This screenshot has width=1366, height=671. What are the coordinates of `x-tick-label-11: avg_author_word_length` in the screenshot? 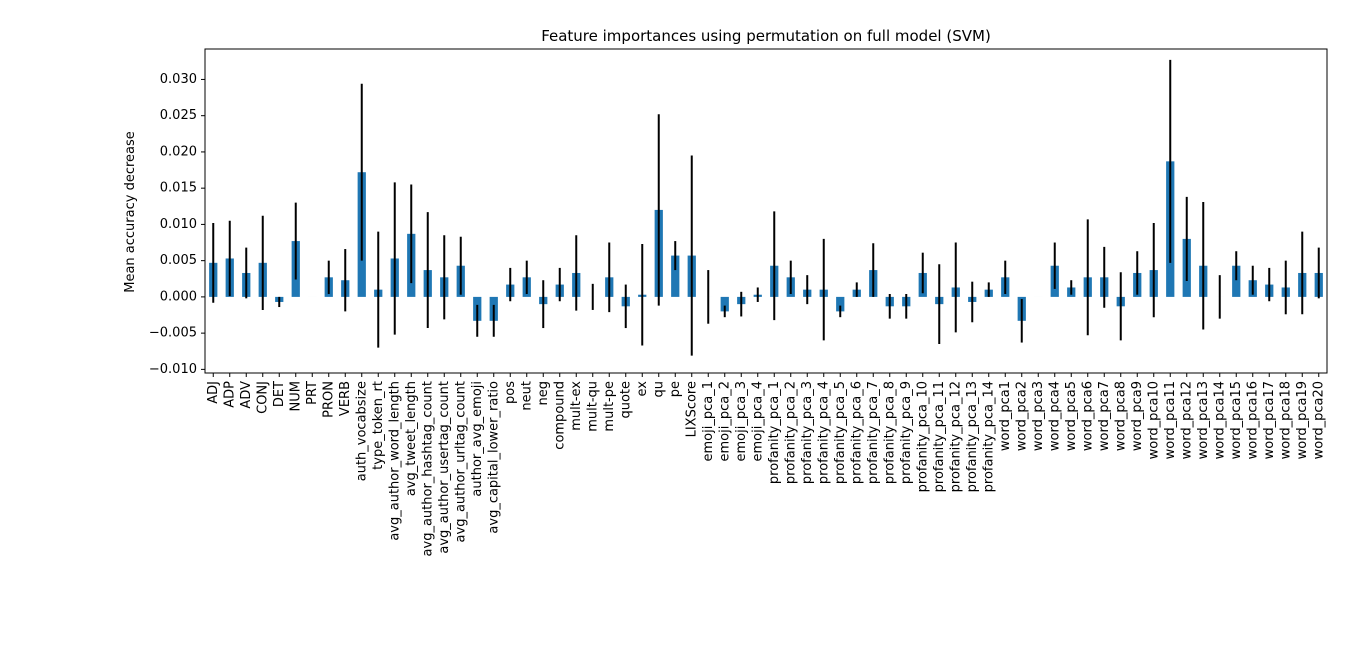 It's located at (394, 461).